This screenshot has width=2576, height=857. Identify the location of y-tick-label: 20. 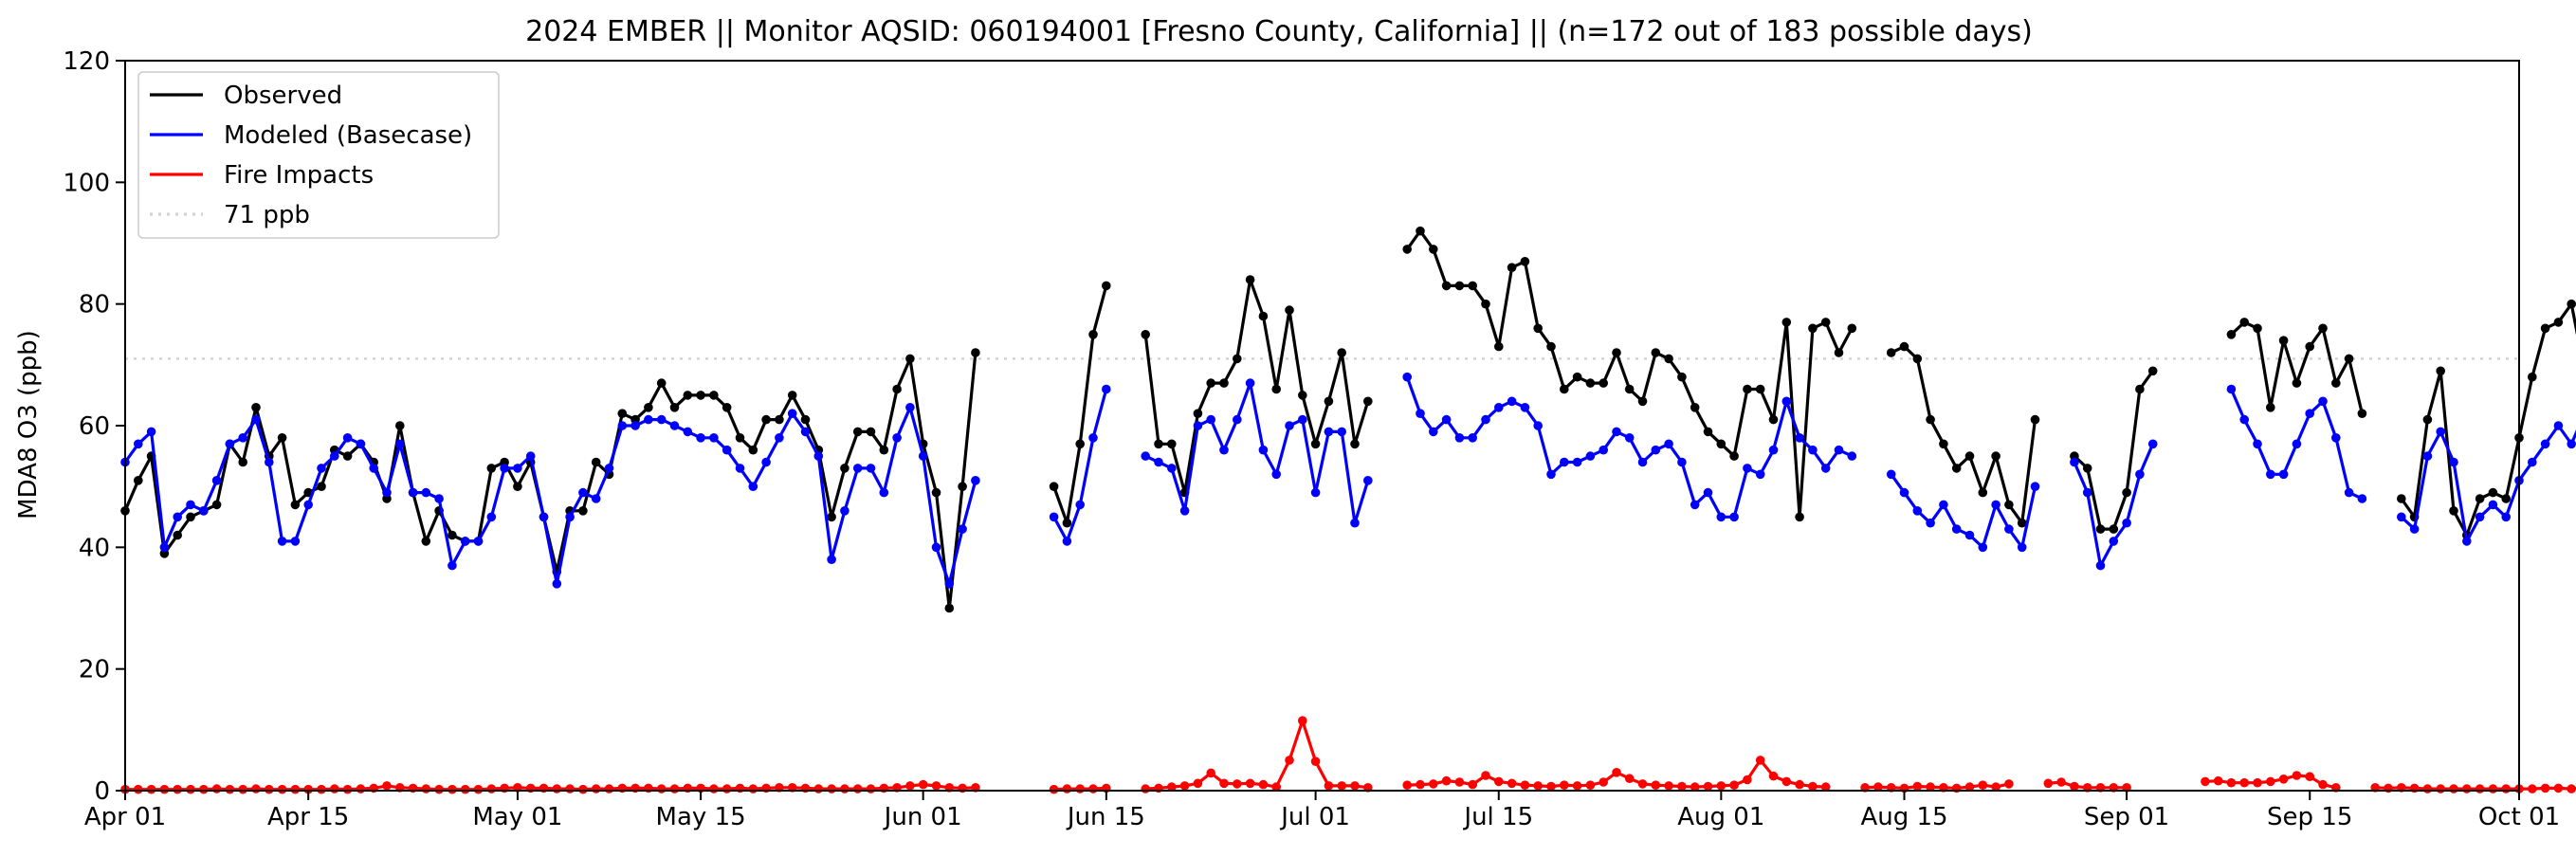
(94, 670).